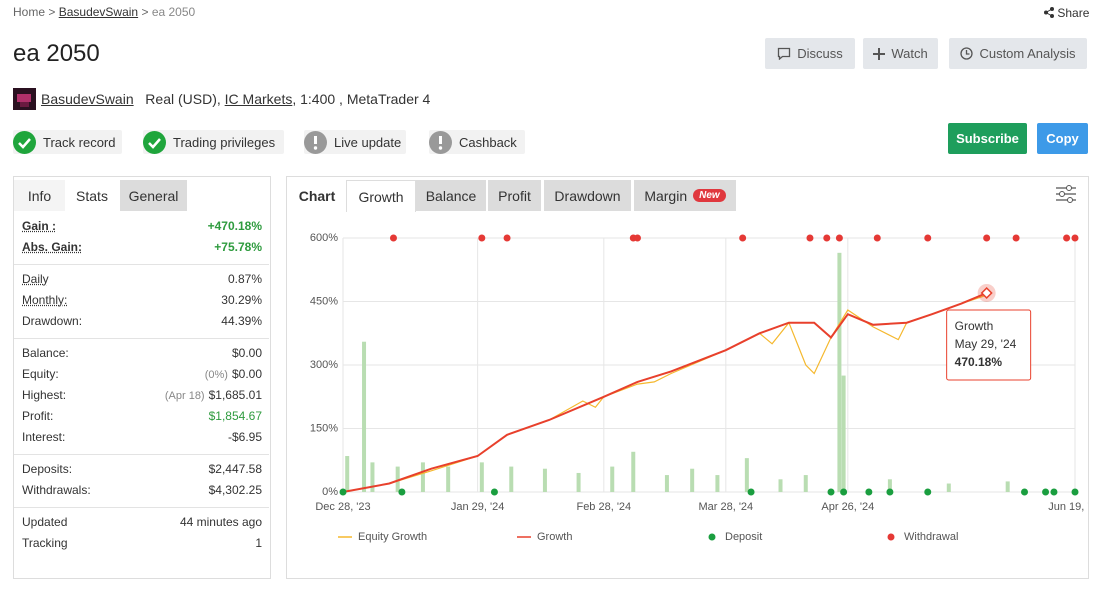  Describe the element at coordinates (235, 490) in the screenshot. I see `stat-value: $4,302.25` at that location.